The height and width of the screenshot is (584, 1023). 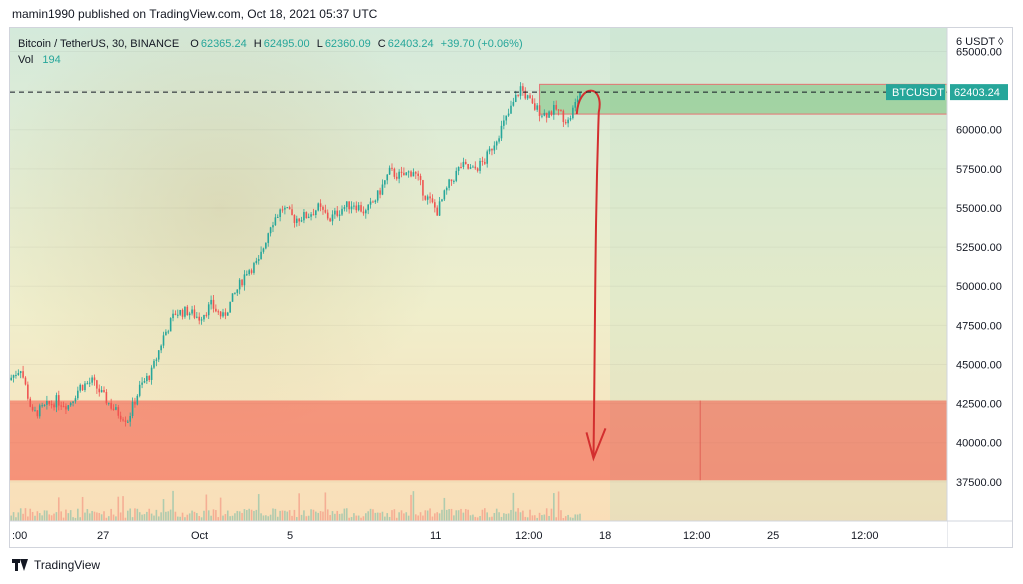 What do you see at coordinates (99, 44) in the screenshot?
I see `symbol-title: Bitcoin / TetherUS, 30, BINANCE` at bounding box center [99, 44].